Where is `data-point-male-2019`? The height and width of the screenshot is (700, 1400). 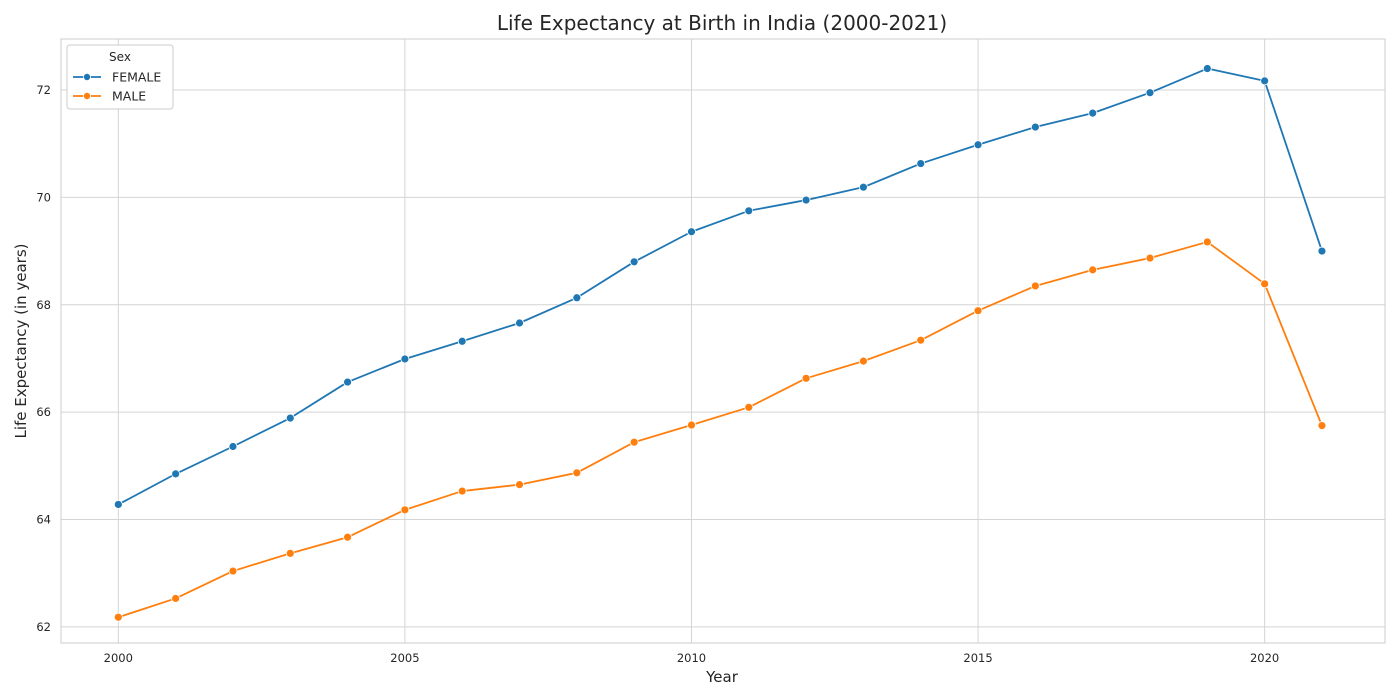 data-point-male-2019 is located at coordinates (1207, 242).